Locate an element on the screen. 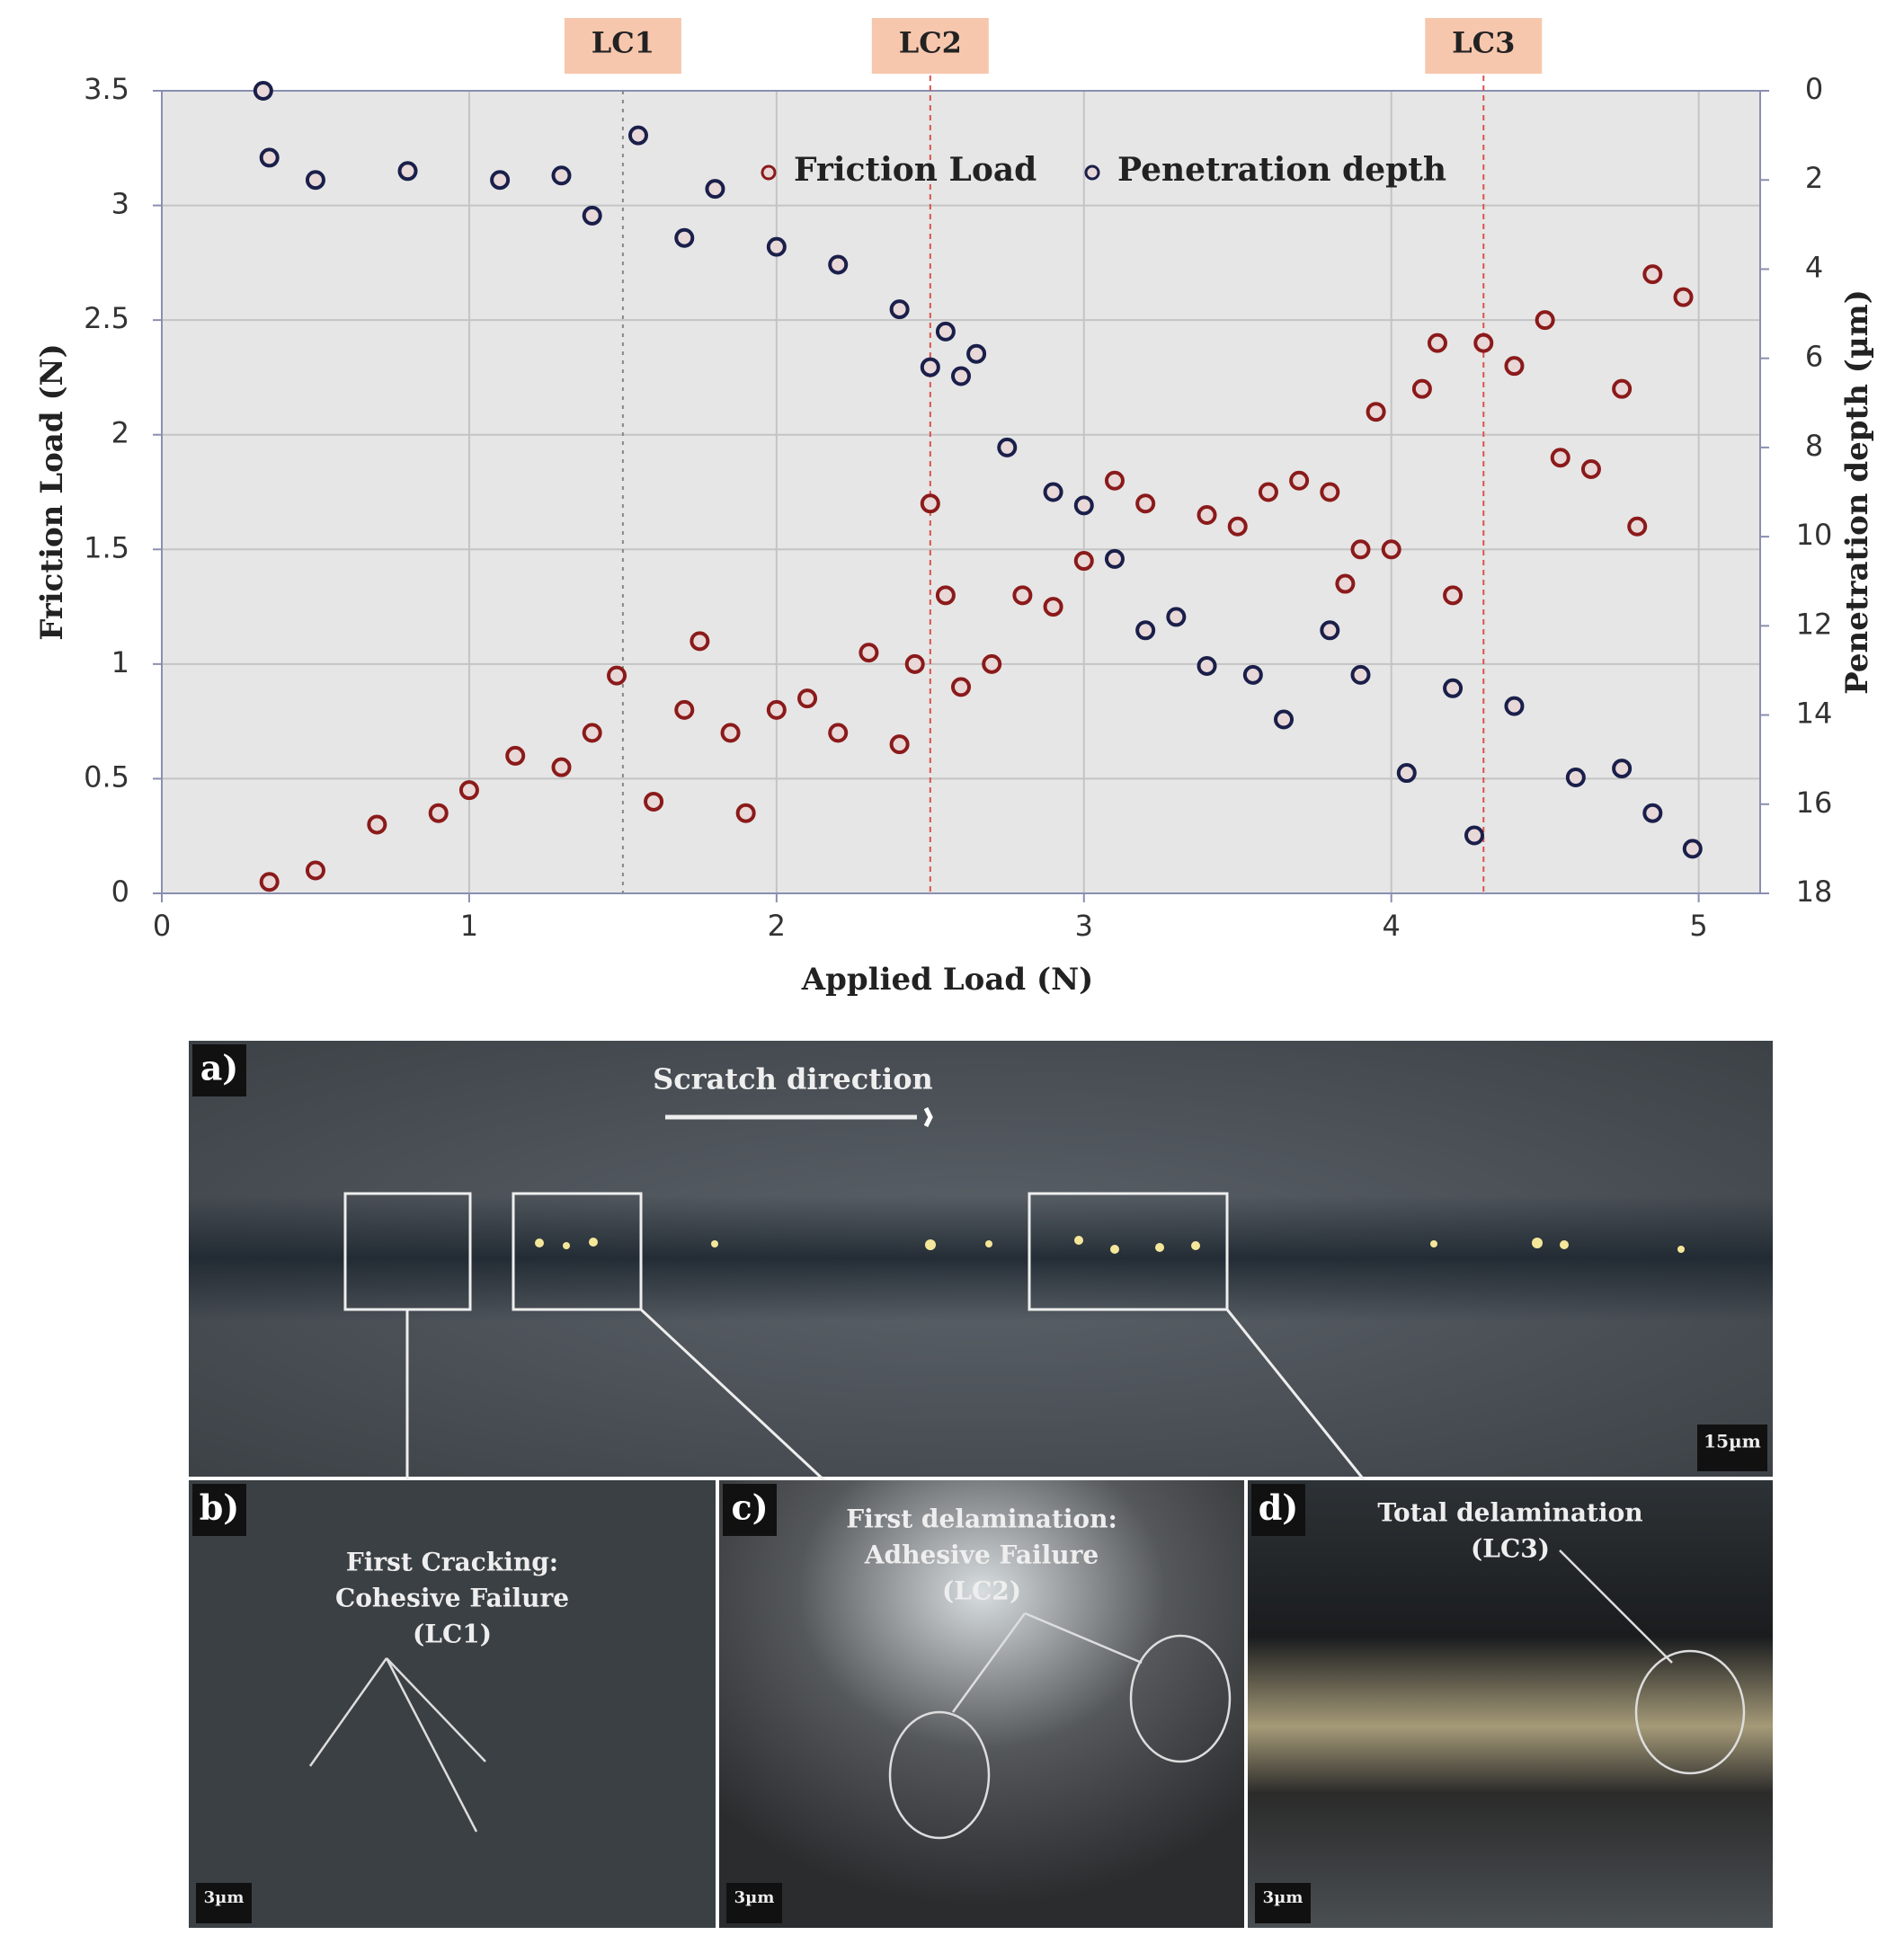  annotation-text: Cohesive Failure is located at coordinates (452, 1599).